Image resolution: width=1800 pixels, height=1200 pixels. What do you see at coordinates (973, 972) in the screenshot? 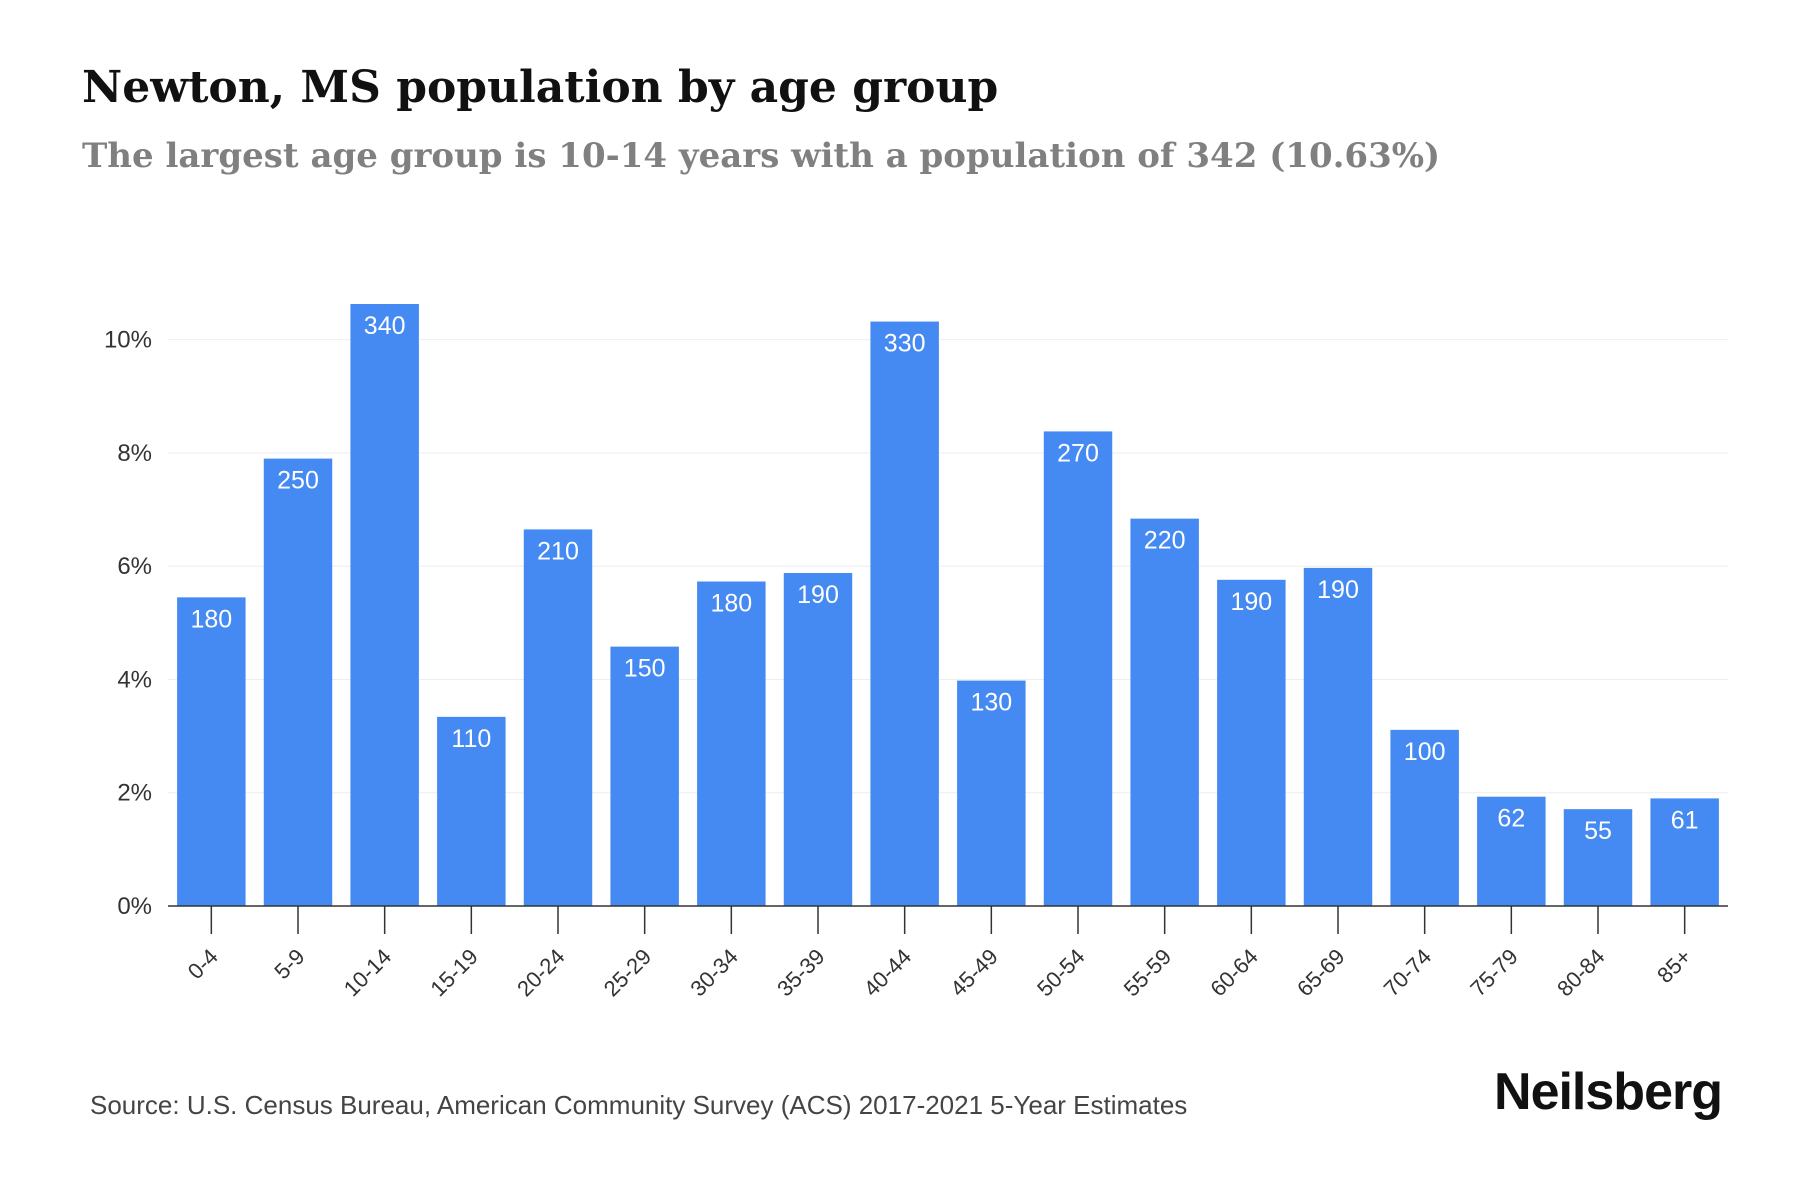
I see `x-tick-label: 45-49` at bounding box center [973, 972].